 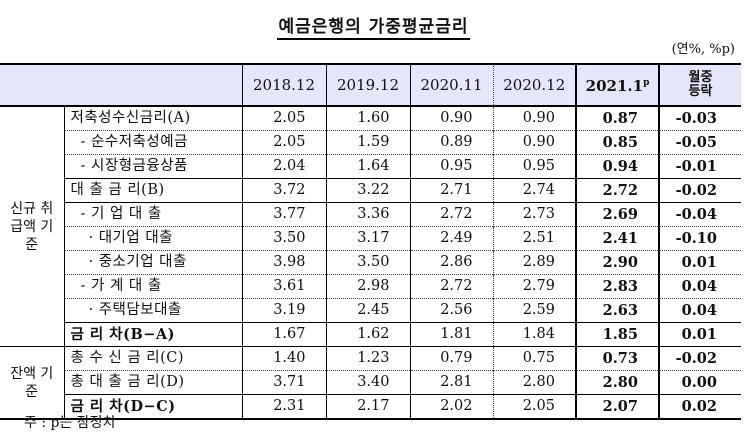 I want to click on row-label: 총 대 출 금 리(D), so click(x=153, y=382).